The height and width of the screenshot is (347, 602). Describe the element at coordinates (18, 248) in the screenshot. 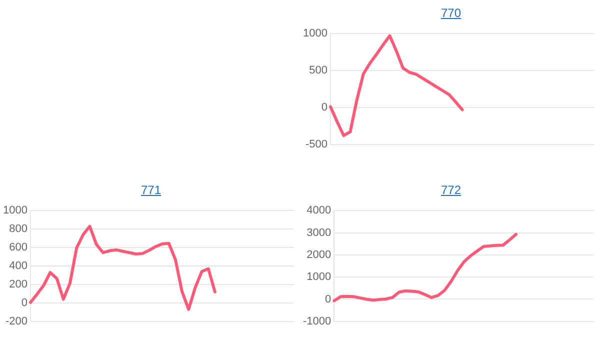

I see `y-tick-label: 600` at that location.